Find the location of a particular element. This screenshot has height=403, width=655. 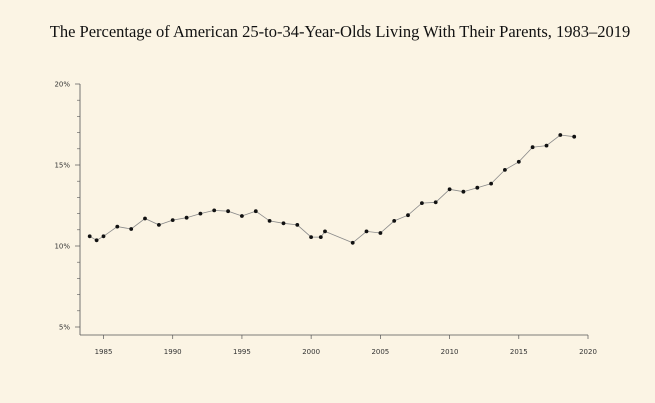

y-tick-label: 15% is located at coordinates (62, 166).